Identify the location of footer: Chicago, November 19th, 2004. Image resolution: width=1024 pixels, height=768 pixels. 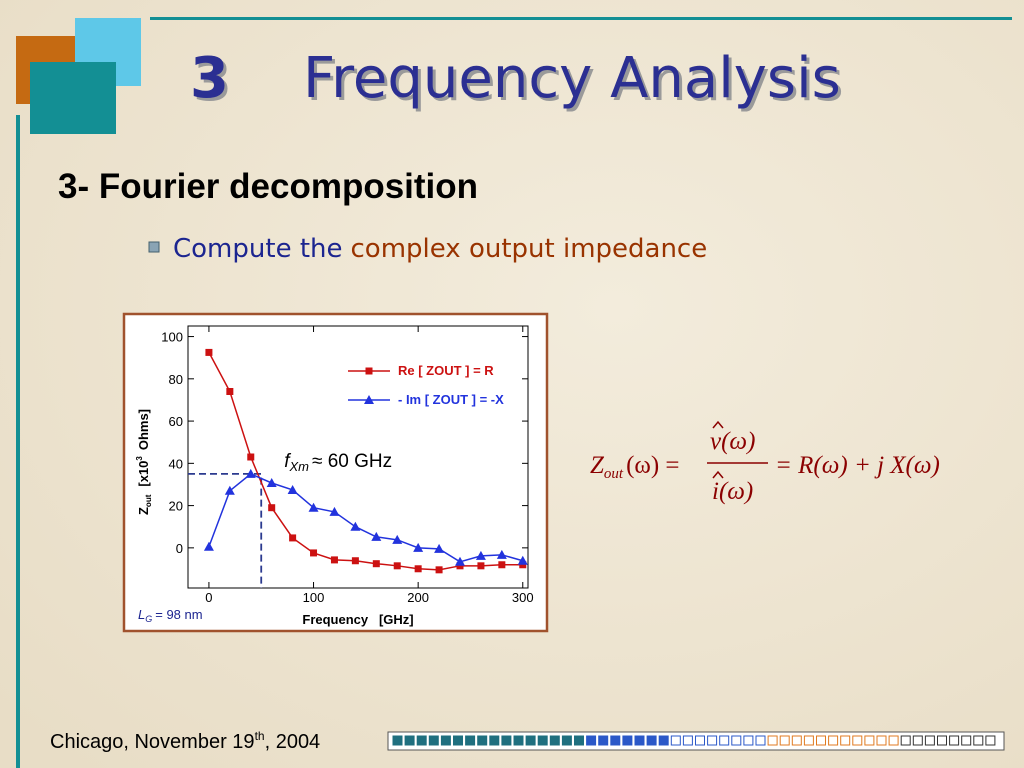
(185, 741).